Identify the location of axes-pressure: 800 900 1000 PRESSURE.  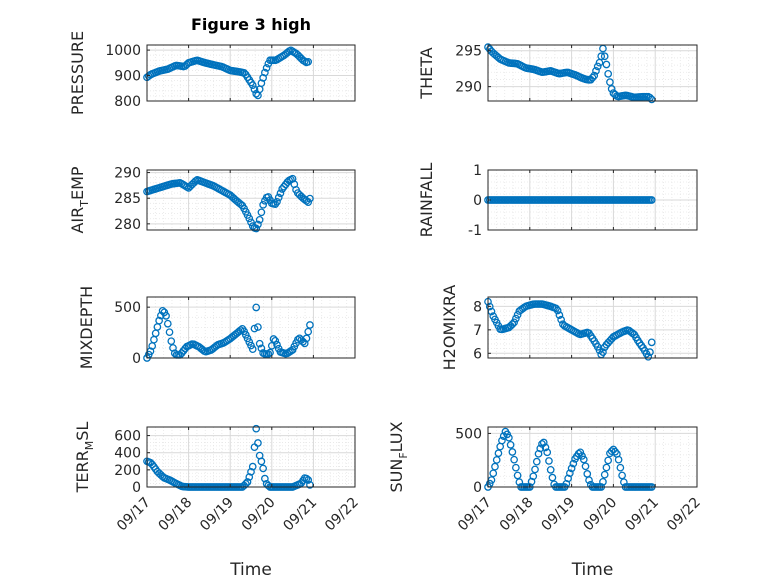
(212, 73).